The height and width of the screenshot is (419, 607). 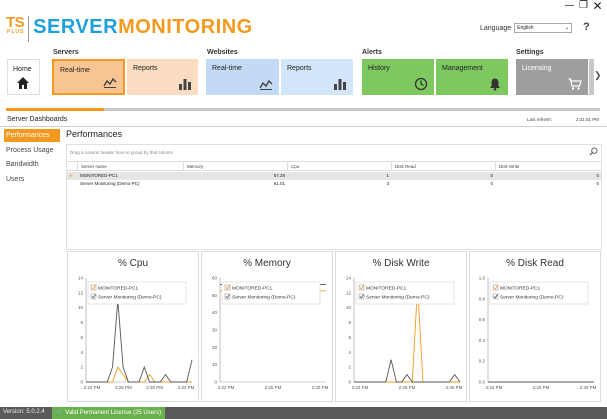 What do you see at coordinates (496, 28) in the screenshot?
I see `language-label: Language` at bounding box center [496, 28].